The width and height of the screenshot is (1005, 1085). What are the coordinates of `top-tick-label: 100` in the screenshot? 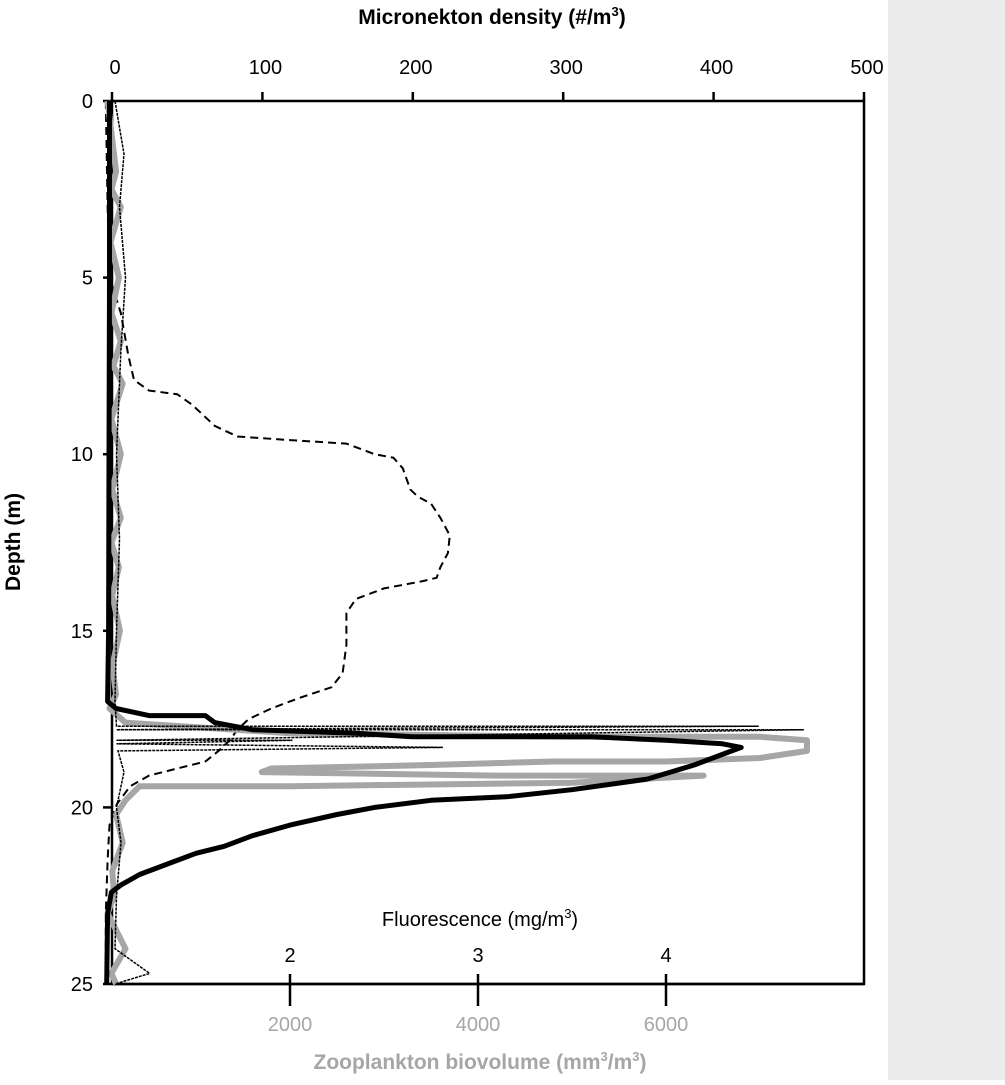 It's located at (265, 68).